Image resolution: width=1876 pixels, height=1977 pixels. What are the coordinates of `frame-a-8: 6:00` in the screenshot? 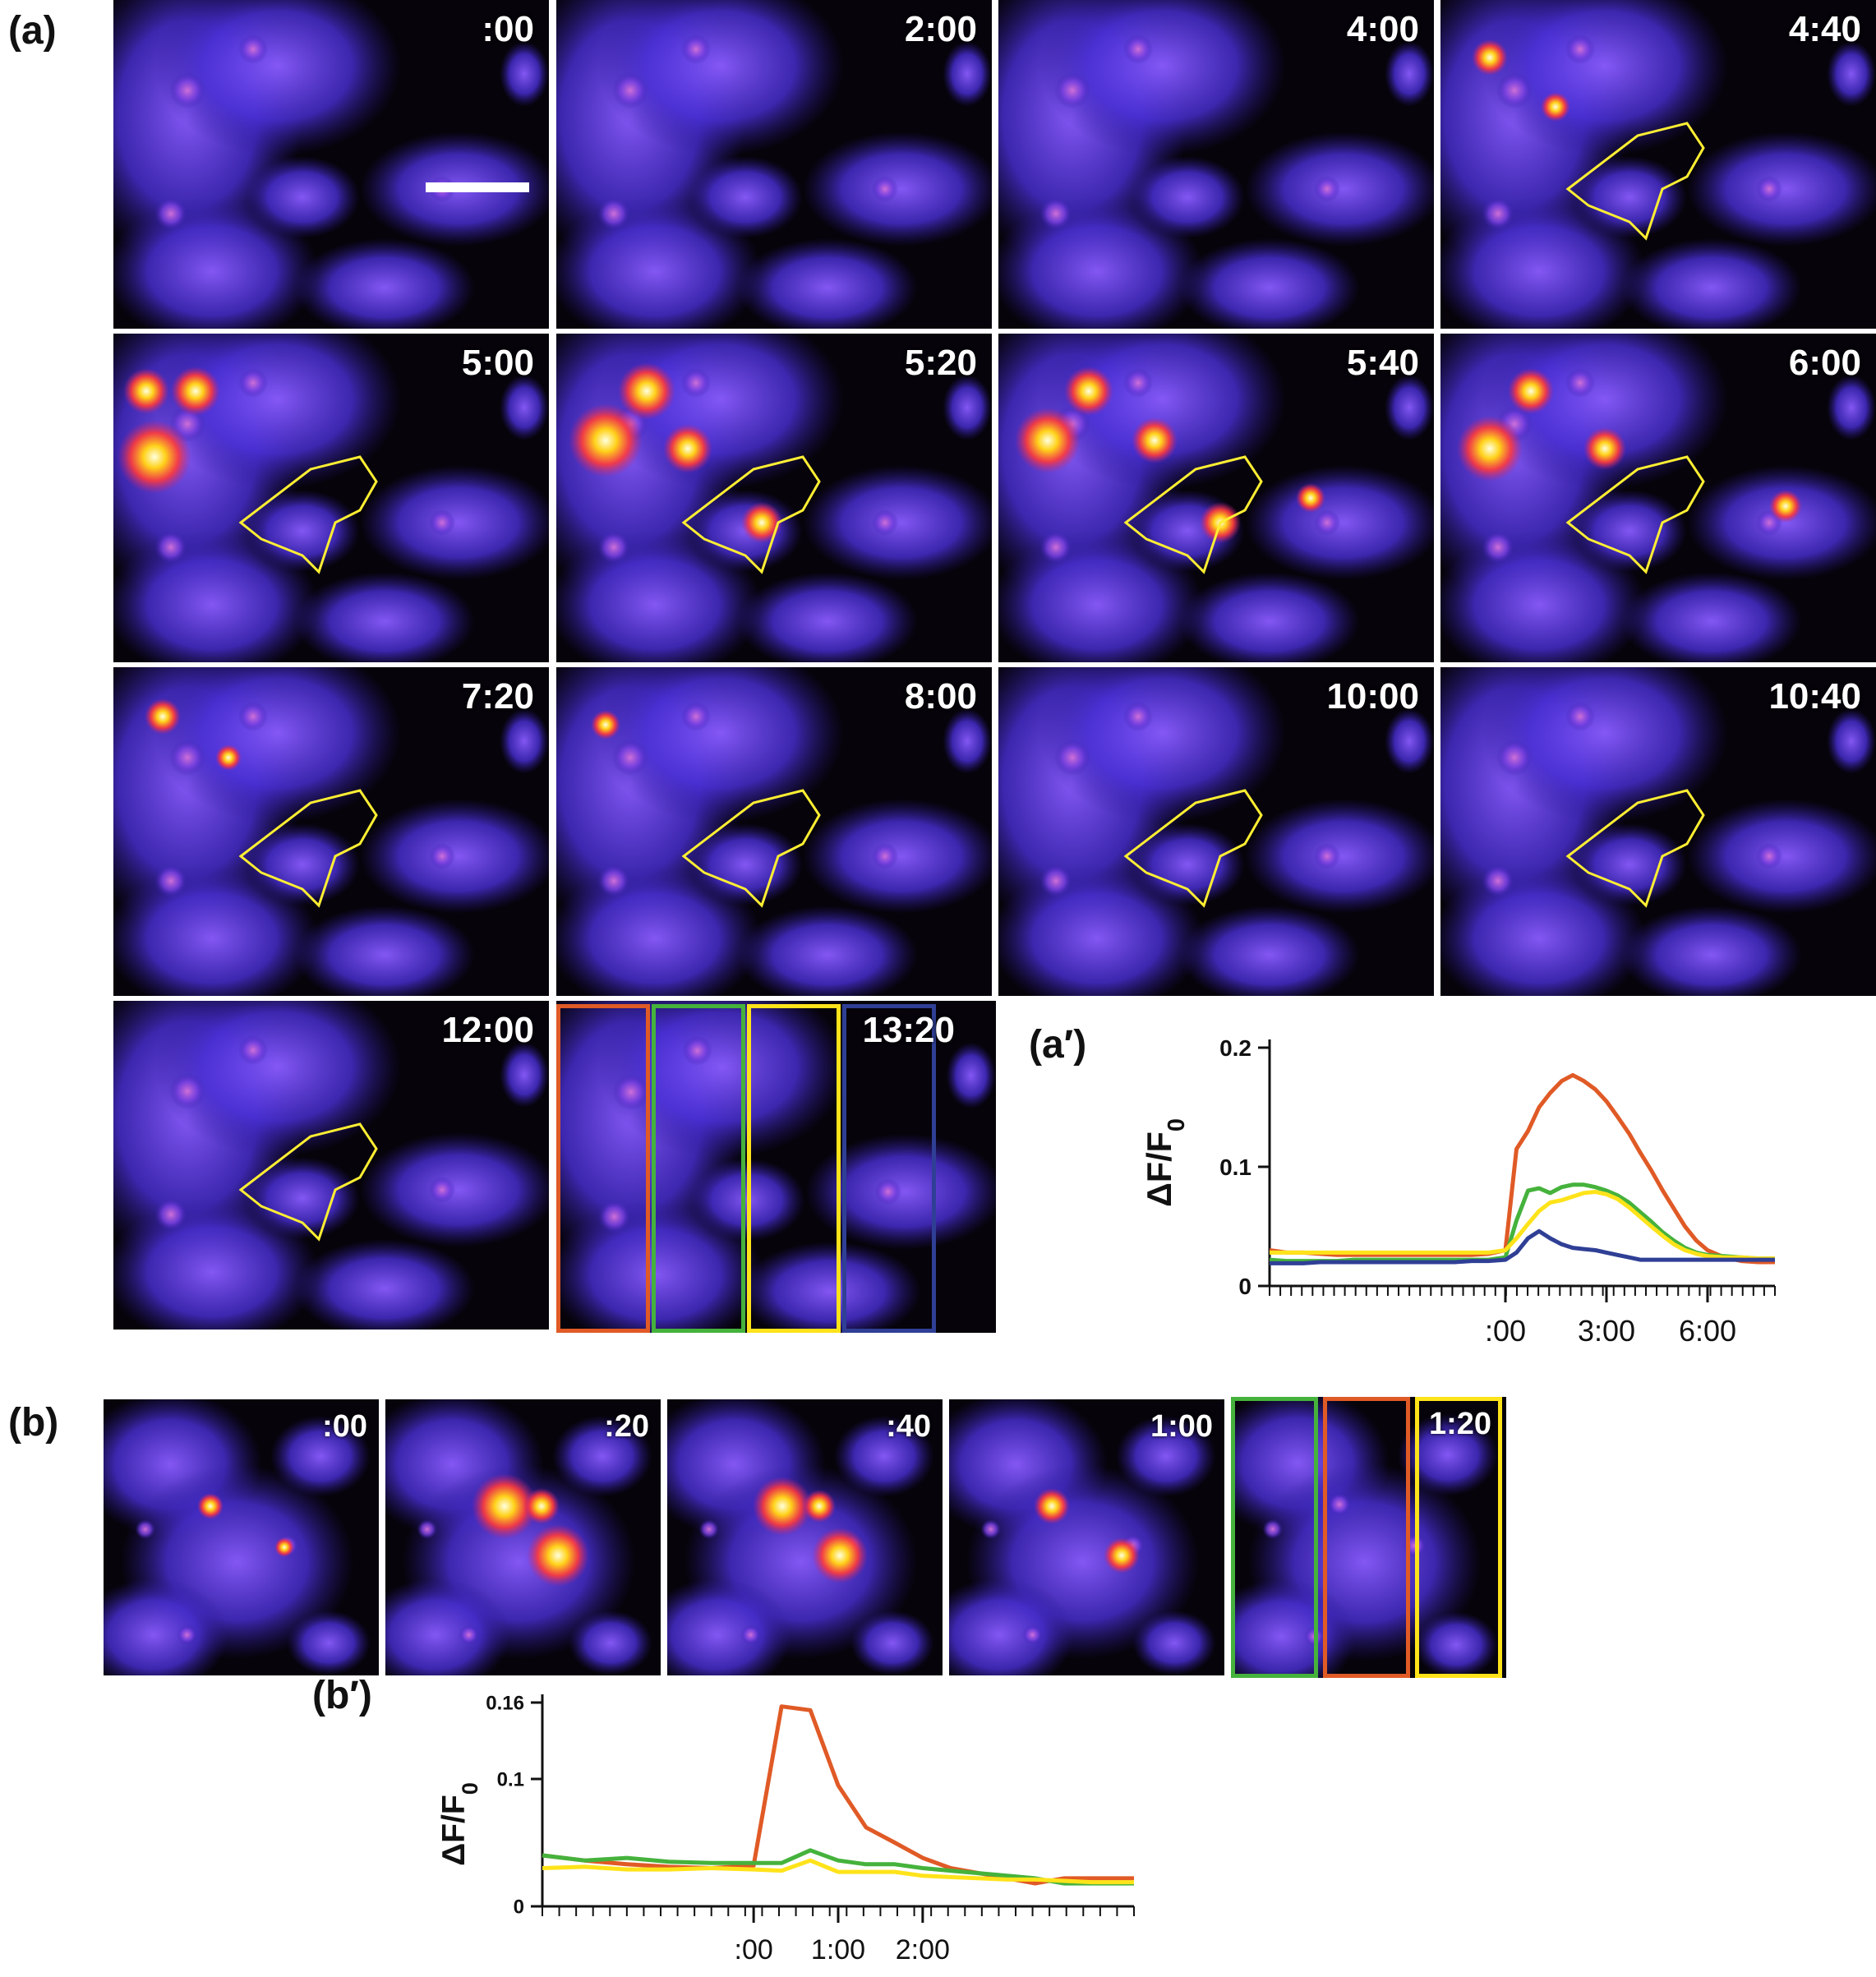 It's located at (1658, 498).